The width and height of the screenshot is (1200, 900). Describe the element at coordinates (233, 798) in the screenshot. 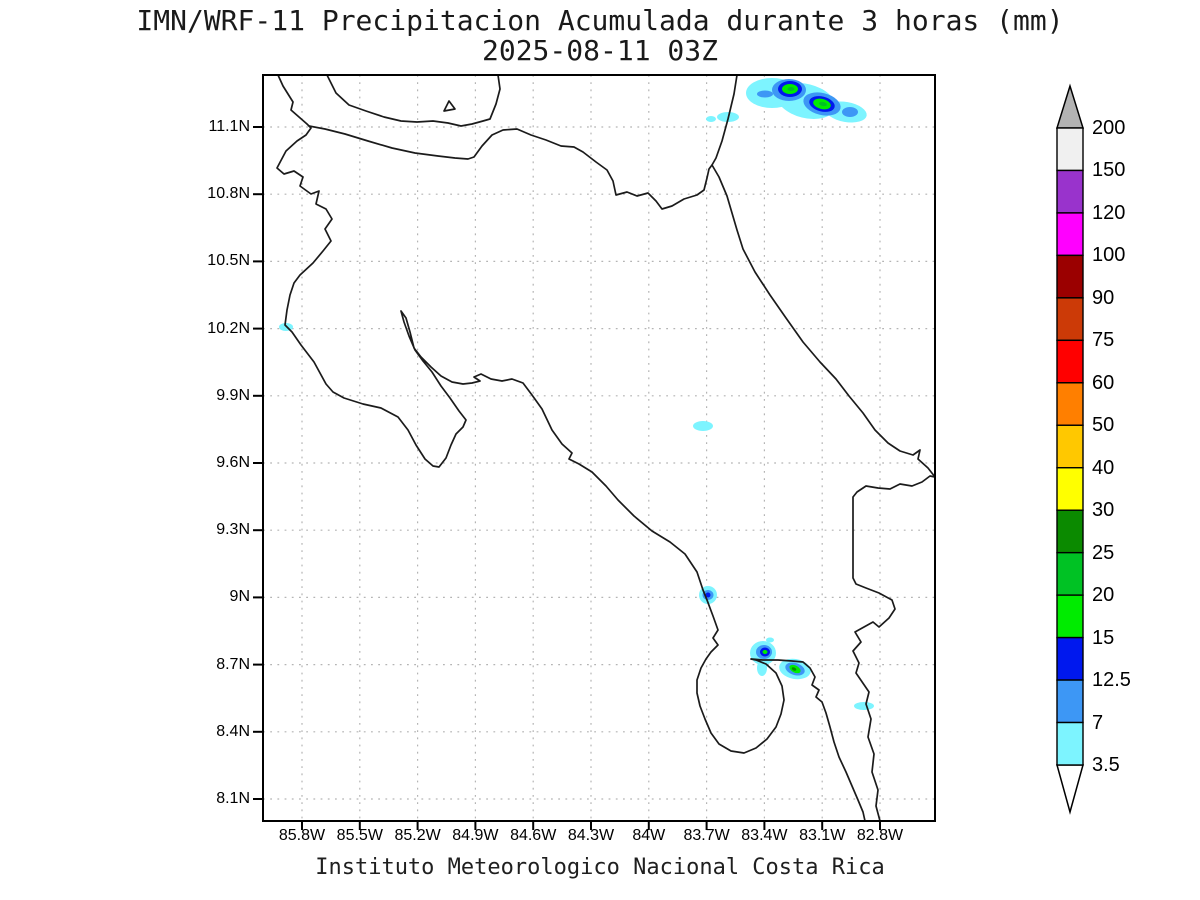

I see `lat-tick-label: 8.1N` at that location.